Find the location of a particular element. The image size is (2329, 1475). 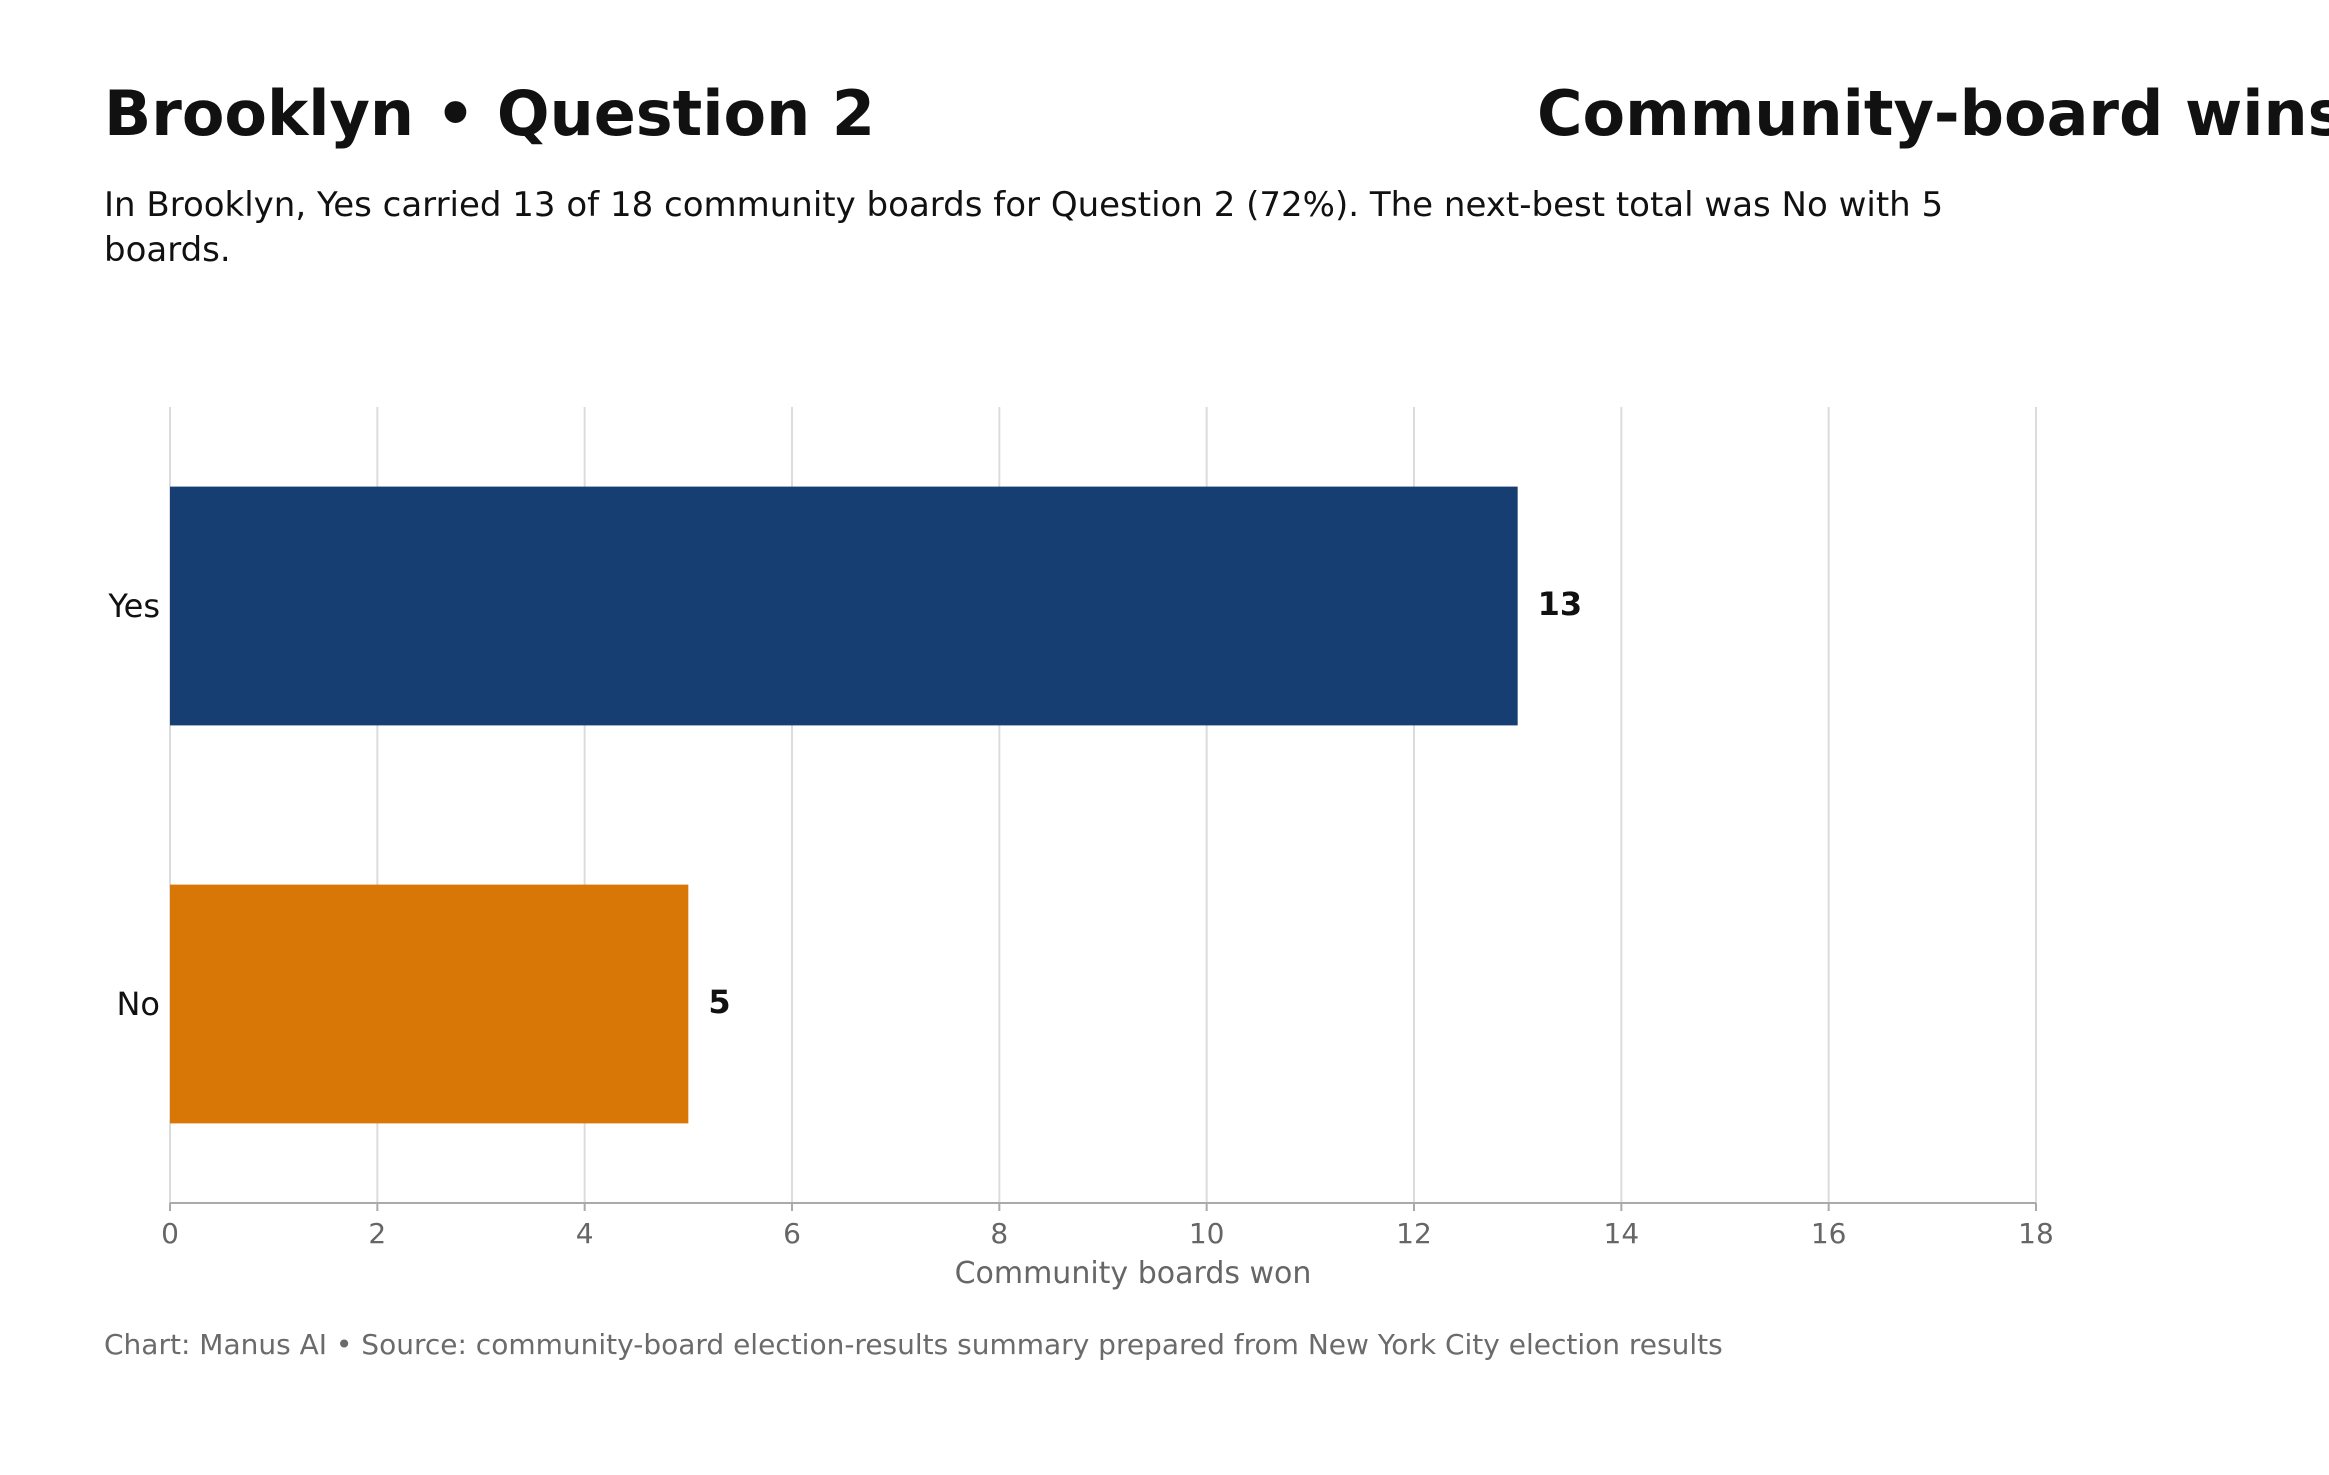

x-tick-label: 14 is located at coordinates (1622, 1233).